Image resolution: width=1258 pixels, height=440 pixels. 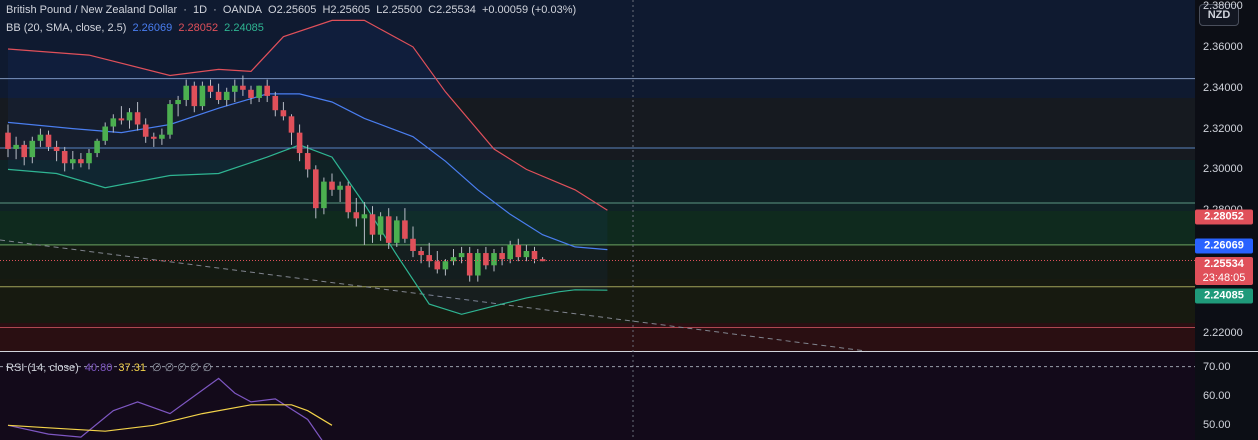 What do you see at coordinates (529, 10) in the screenshot?
I see `change-value: +0.00059 (+0.03%)` at bounding box center [529, 10].